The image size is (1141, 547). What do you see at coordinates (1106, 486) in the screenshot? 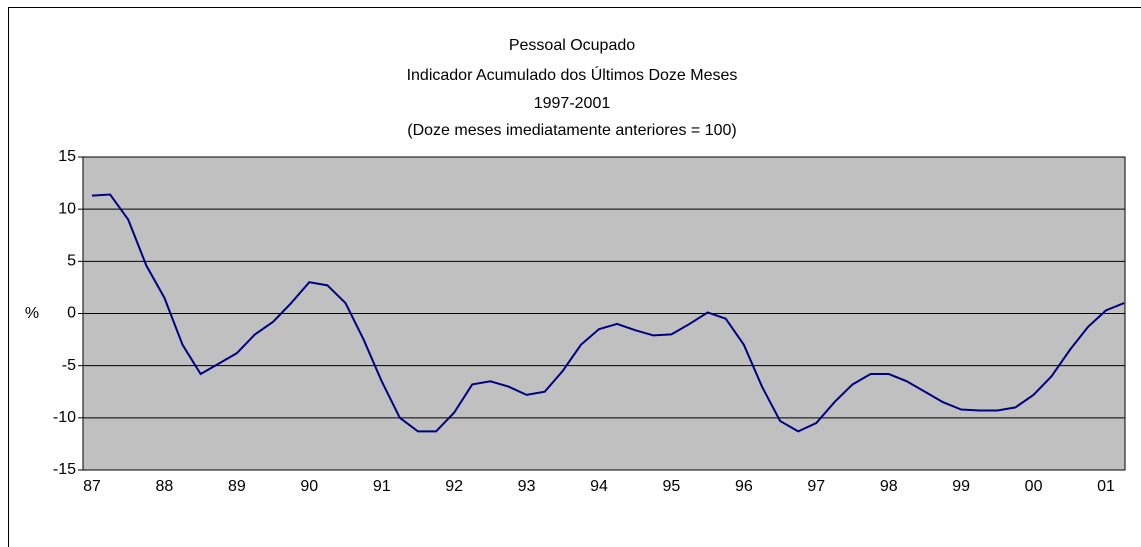
I see `x-tick-label: 01` at bounding box center [1106, 486].